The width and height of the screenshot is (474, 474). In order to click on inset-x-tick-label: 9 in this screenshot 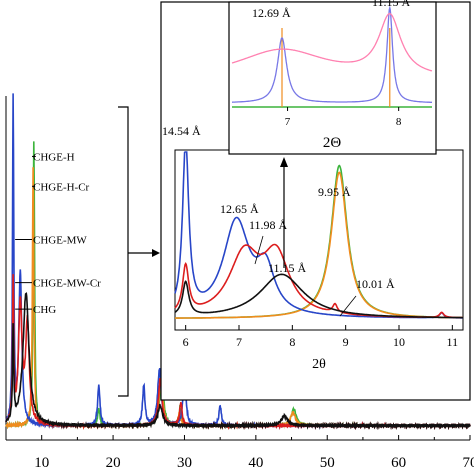, I will do `click(346, 342)`.